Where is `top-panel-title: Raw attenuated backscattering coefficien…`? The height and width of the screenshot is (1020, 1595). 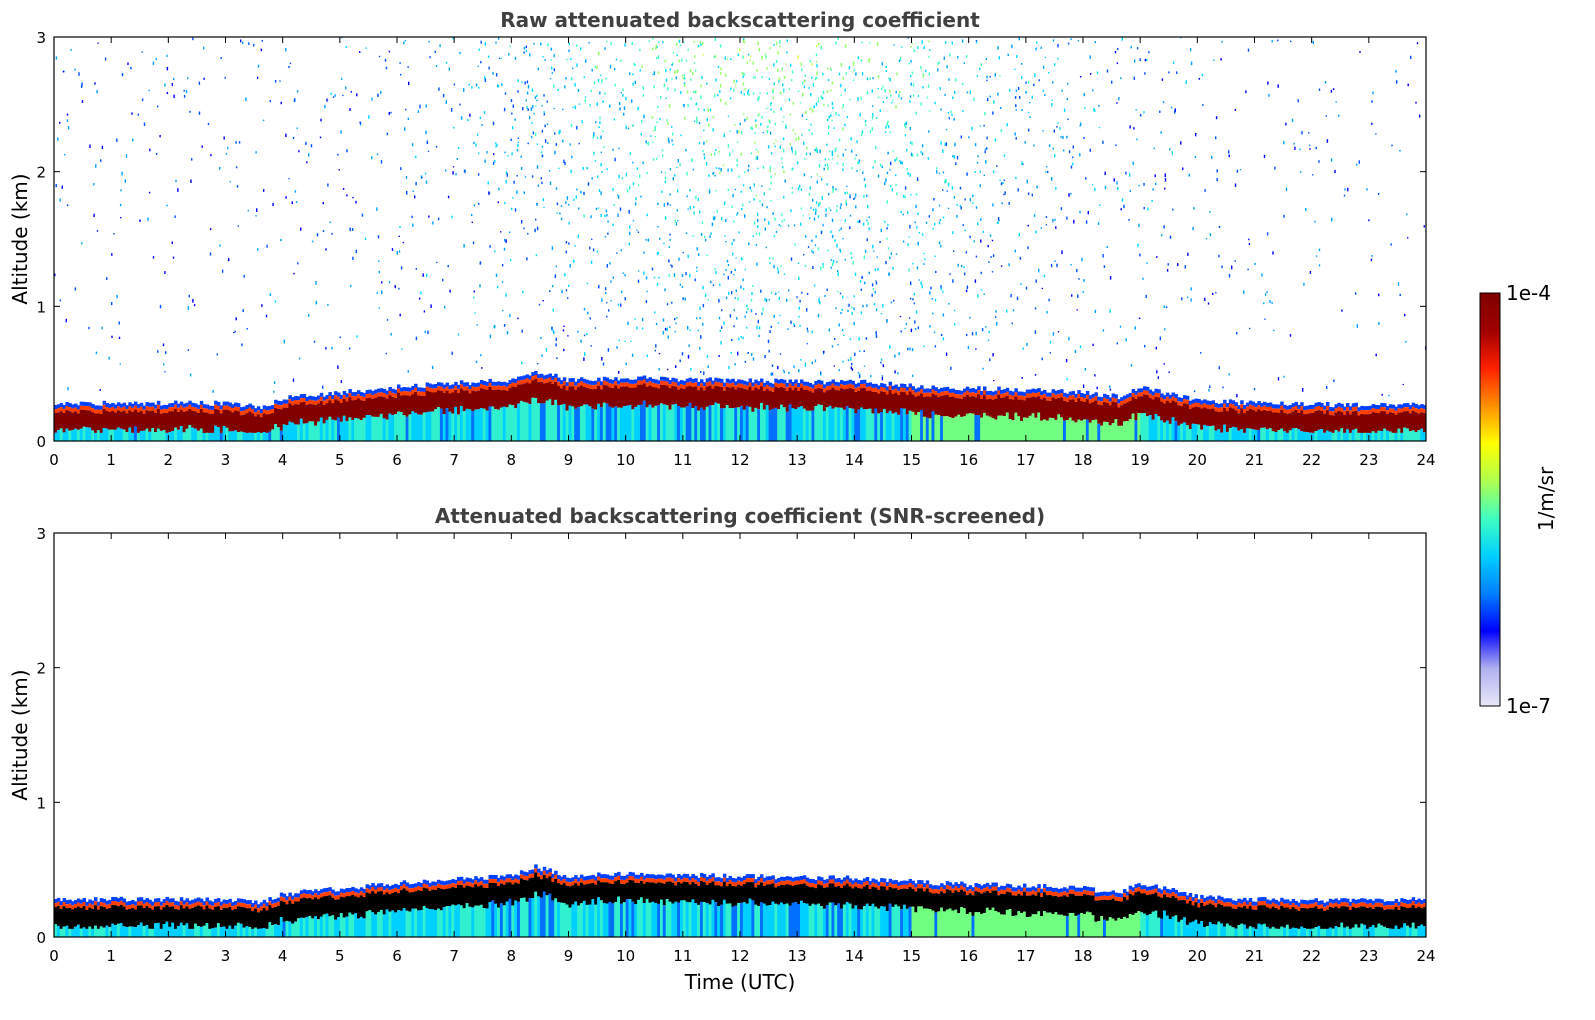
top-panel-title: Raw attenuated backscattering coefficien… is located at coordinates (740, 20).